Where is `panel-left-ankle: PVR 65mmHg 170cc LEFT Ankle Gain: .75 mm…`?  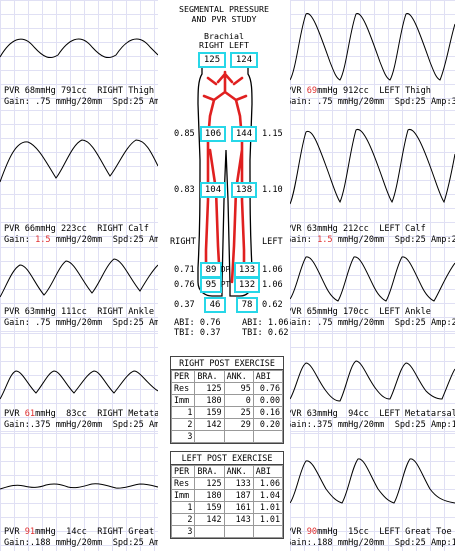
panel-left-ankle: PVR 65mmHg 170cc LEFT Ankle Gain: .75 mm… is located at coordinates (372, 290).